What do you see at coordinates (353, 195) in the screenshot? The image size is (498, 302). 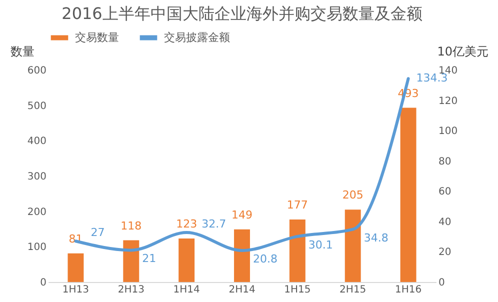 I see `data-label: 205` at bounding box center [353, 195].